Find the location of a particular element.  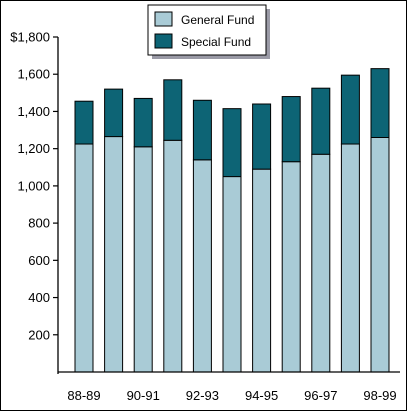

x-tick-label: 88-89 is located at coordinates (83, 395).